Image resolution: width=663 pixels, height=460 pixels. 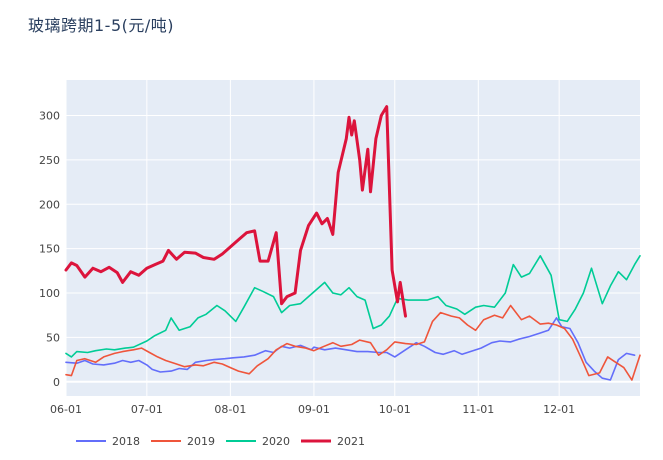 What do you see at coordinates (276, 441) in the screenshot?
I see `legend-label: 2020` at bounding box center [276, 441].